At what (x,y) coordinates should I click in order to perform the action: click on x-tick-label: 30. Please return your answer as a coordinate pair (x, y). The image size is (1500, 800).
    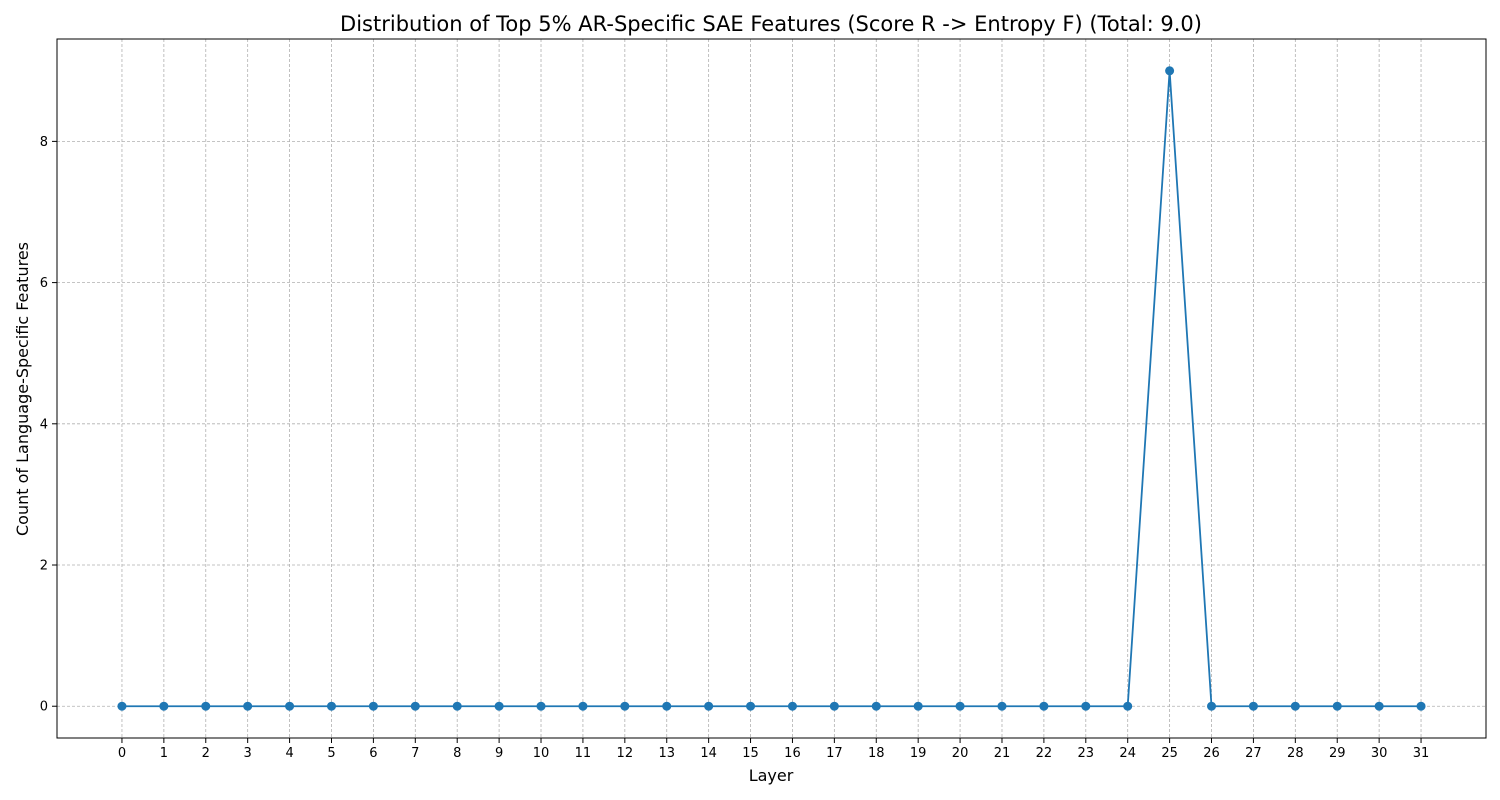
    Looking at the image, I should click on (1379, 753).